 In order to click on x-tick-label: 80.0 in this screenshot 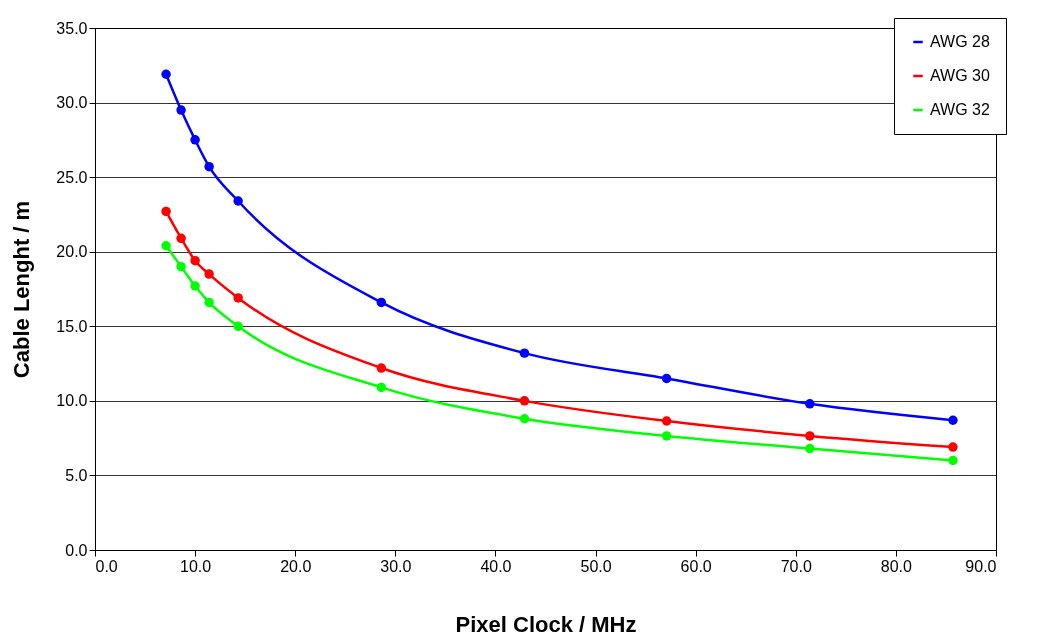, I will do `click(896, 566)`.